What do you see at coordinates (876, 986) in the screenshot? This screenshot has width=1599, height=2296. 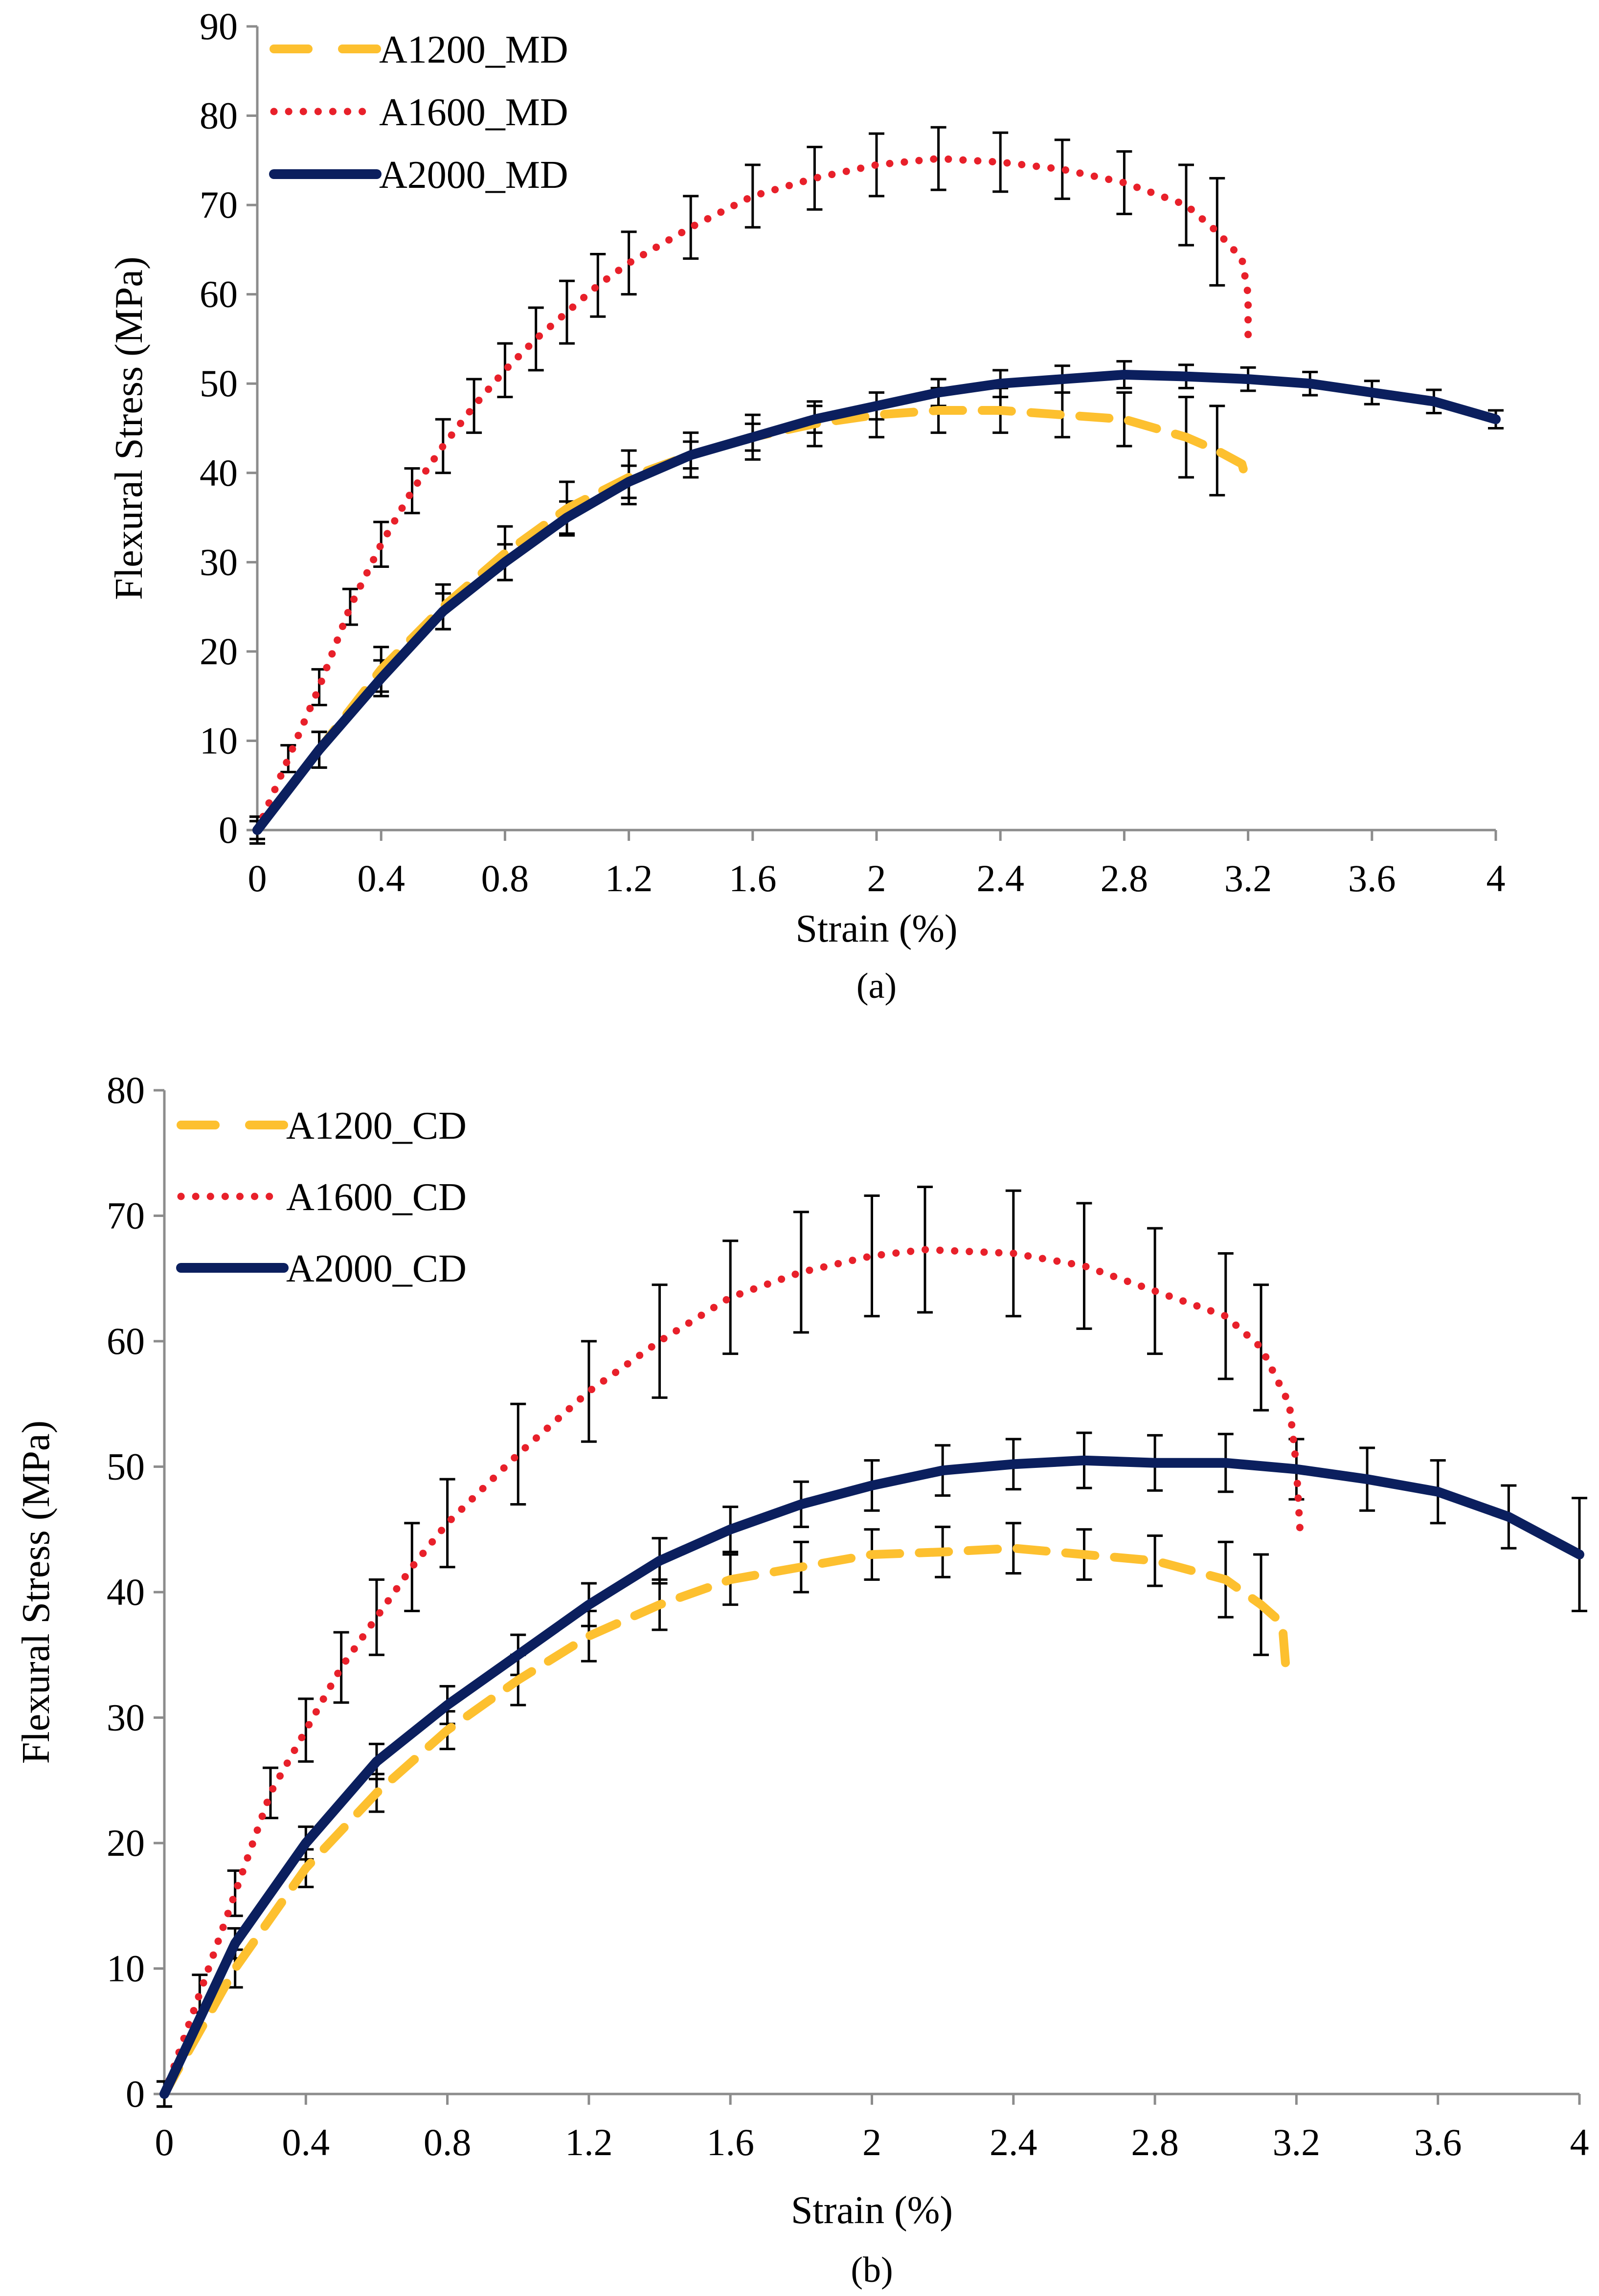 I see `panel-label: (a)` at bounding box center [876, 986].